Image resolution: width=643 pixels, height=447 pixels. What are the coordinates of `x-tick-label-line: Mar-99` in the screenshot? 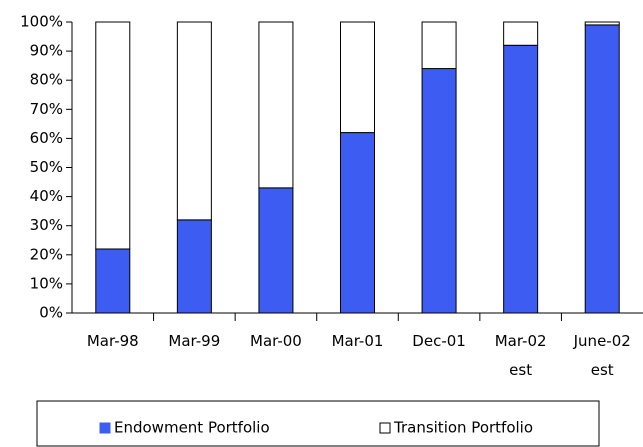 It's located at (194, 341).